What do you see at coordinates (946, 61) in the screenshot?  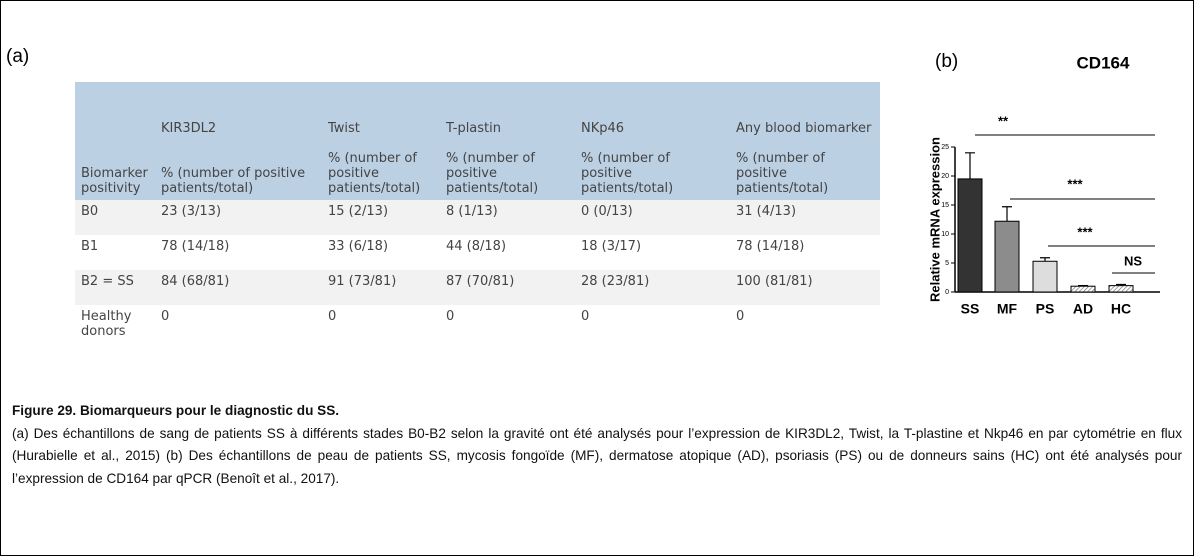 I see `panel-label: (b)` at bounding box center [946, 61].